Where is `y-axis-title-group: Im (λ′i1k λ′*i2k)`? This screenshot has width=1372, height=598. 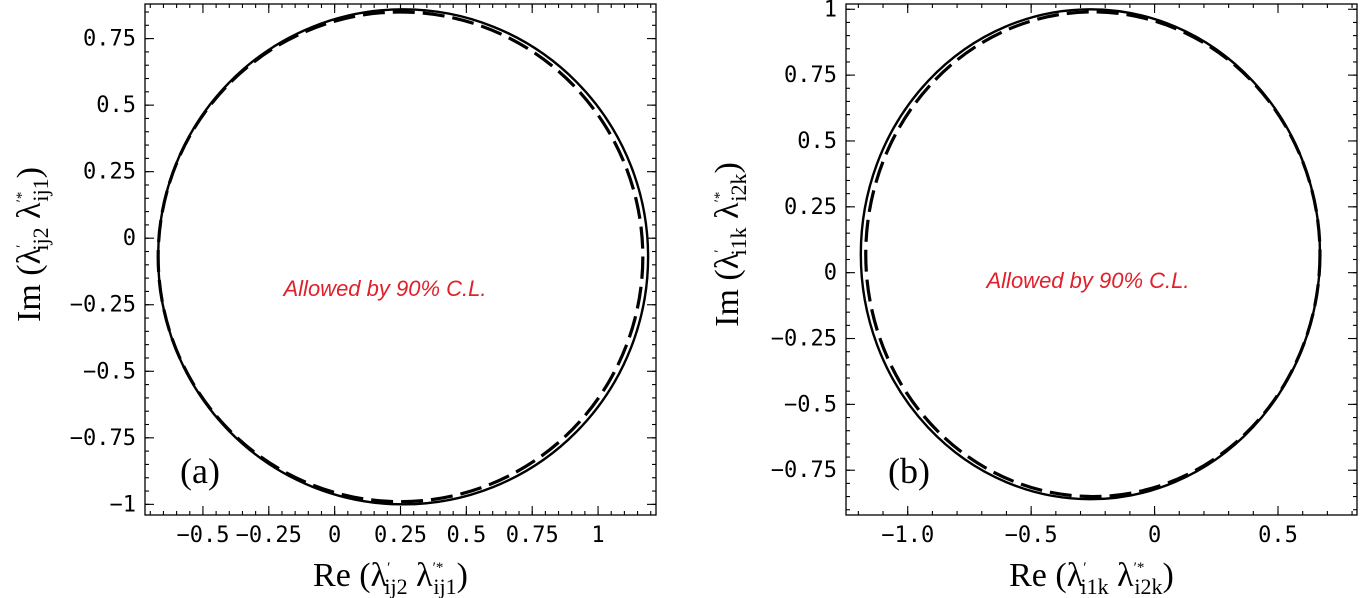
y-axis-title-group: Im (λ′i1k λ′*i2k) is located at coordinates (730, 244).